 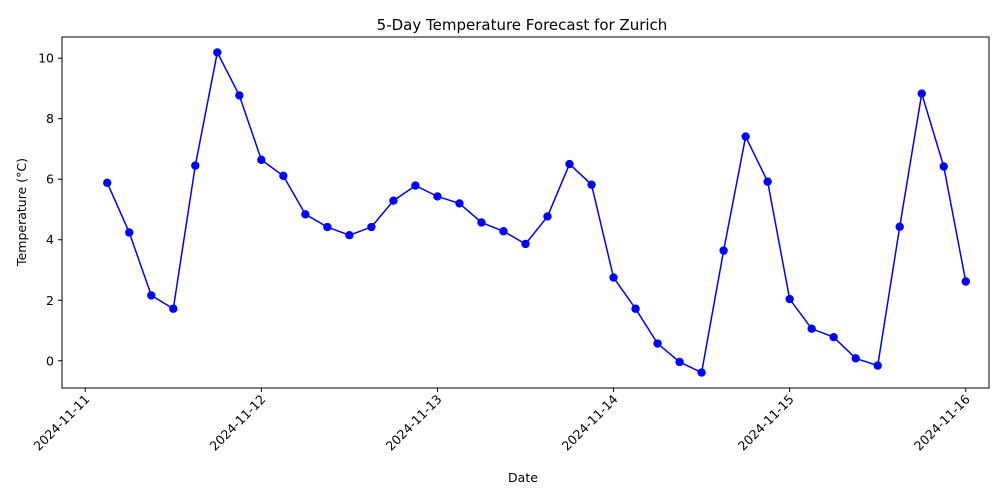 What do you see at coordinates (21, 212) in the screenshot?
I see `y-axis-label: Temperature (°C)` at bounding box center [21, 212].